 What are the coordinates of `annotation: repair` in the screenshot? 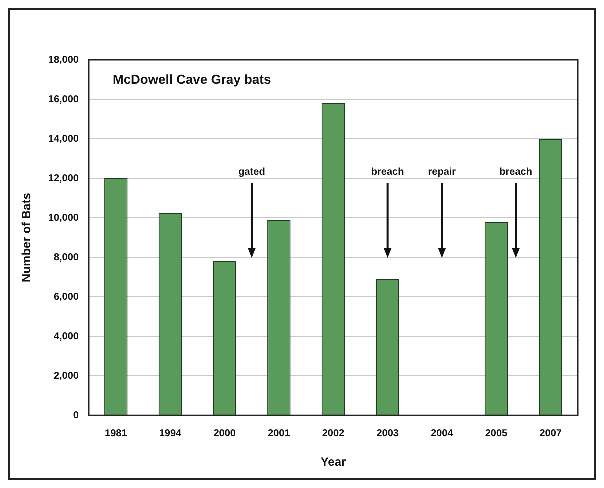 It's located at (442, 172).